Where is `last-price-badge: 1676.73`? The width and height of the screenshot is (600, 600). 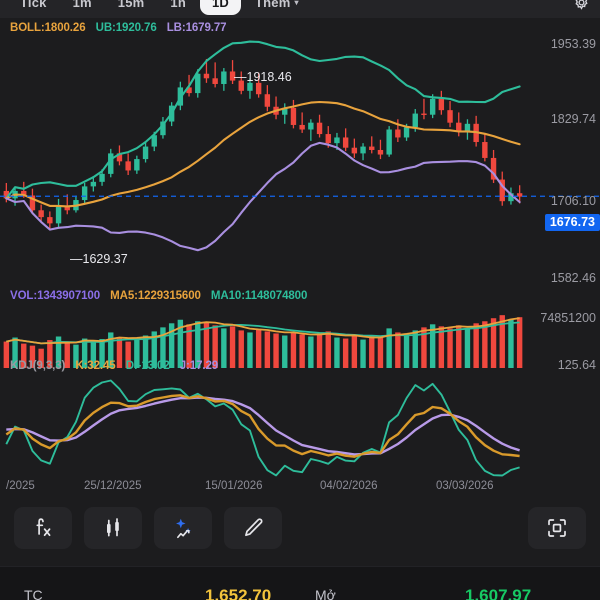 last-price-badge: 1676.73 is located at coordinates (572, 222).